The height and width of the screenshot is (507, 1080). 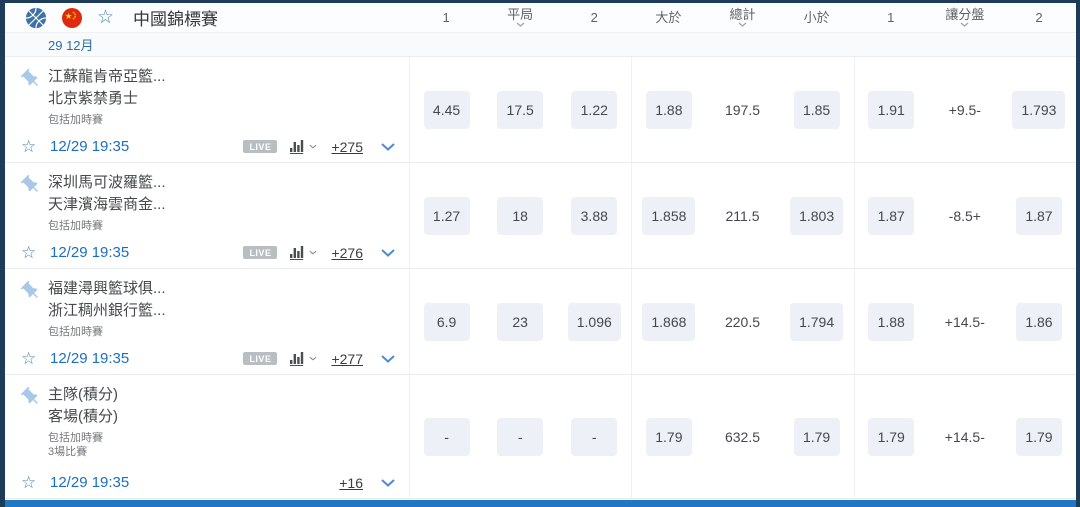 What do you see at coordinates (36, 18) in the screenshot?
I see `basketball-icon` at bounding box center [36, 18].